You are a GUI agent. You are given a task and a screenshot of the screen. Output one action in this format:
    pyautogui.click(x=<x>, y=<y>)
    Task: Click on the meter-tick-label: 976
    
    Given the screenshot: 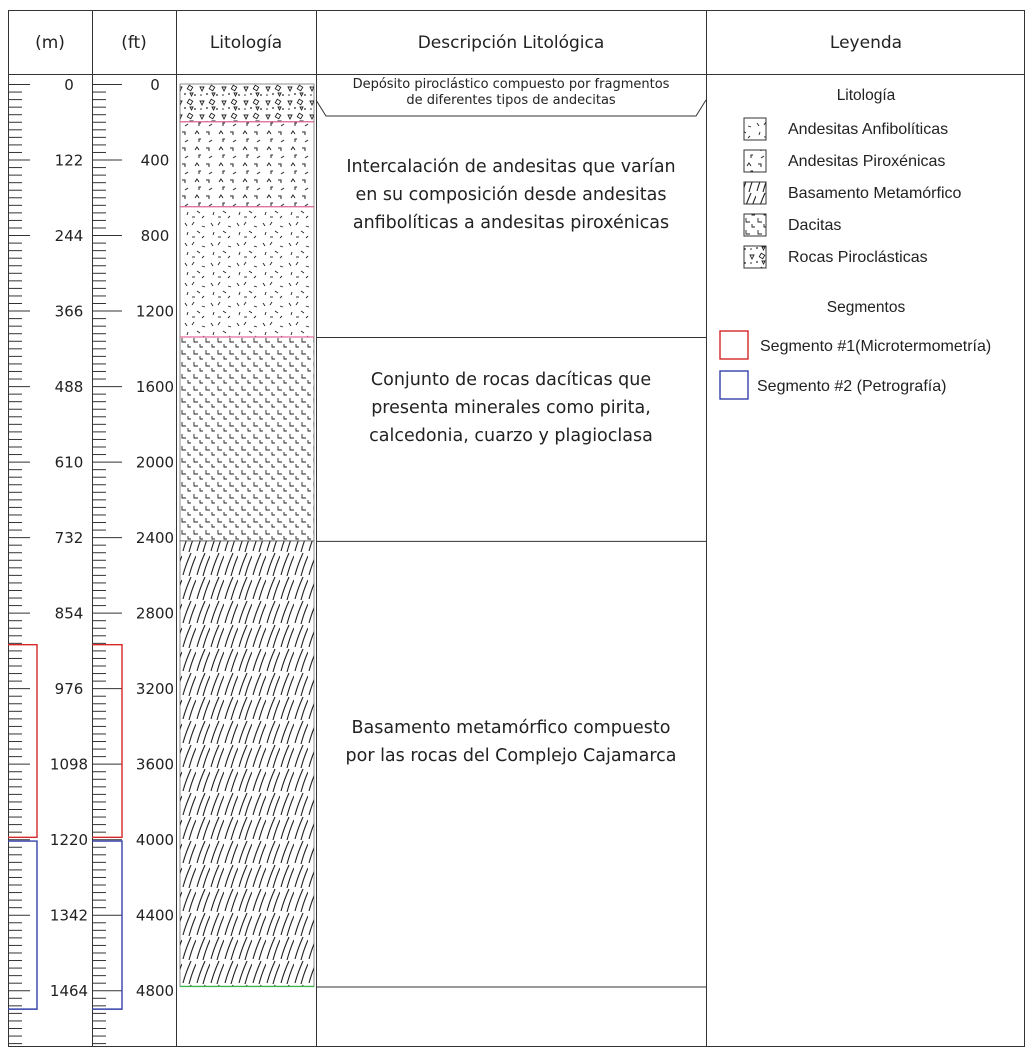 What is the action you would take?
    pyautogui.click(x=69, y=689)
    